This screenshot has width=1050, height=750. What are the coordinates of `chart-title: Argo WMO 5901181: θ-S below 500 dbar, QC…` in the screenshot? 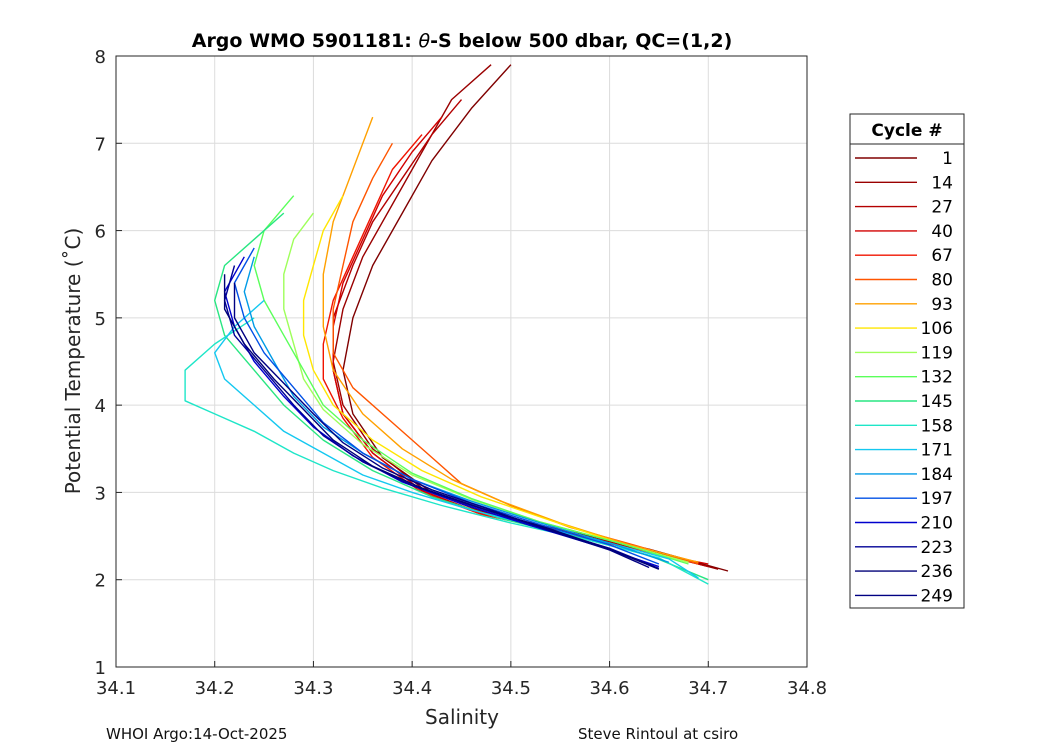 It's located at (462, 41).